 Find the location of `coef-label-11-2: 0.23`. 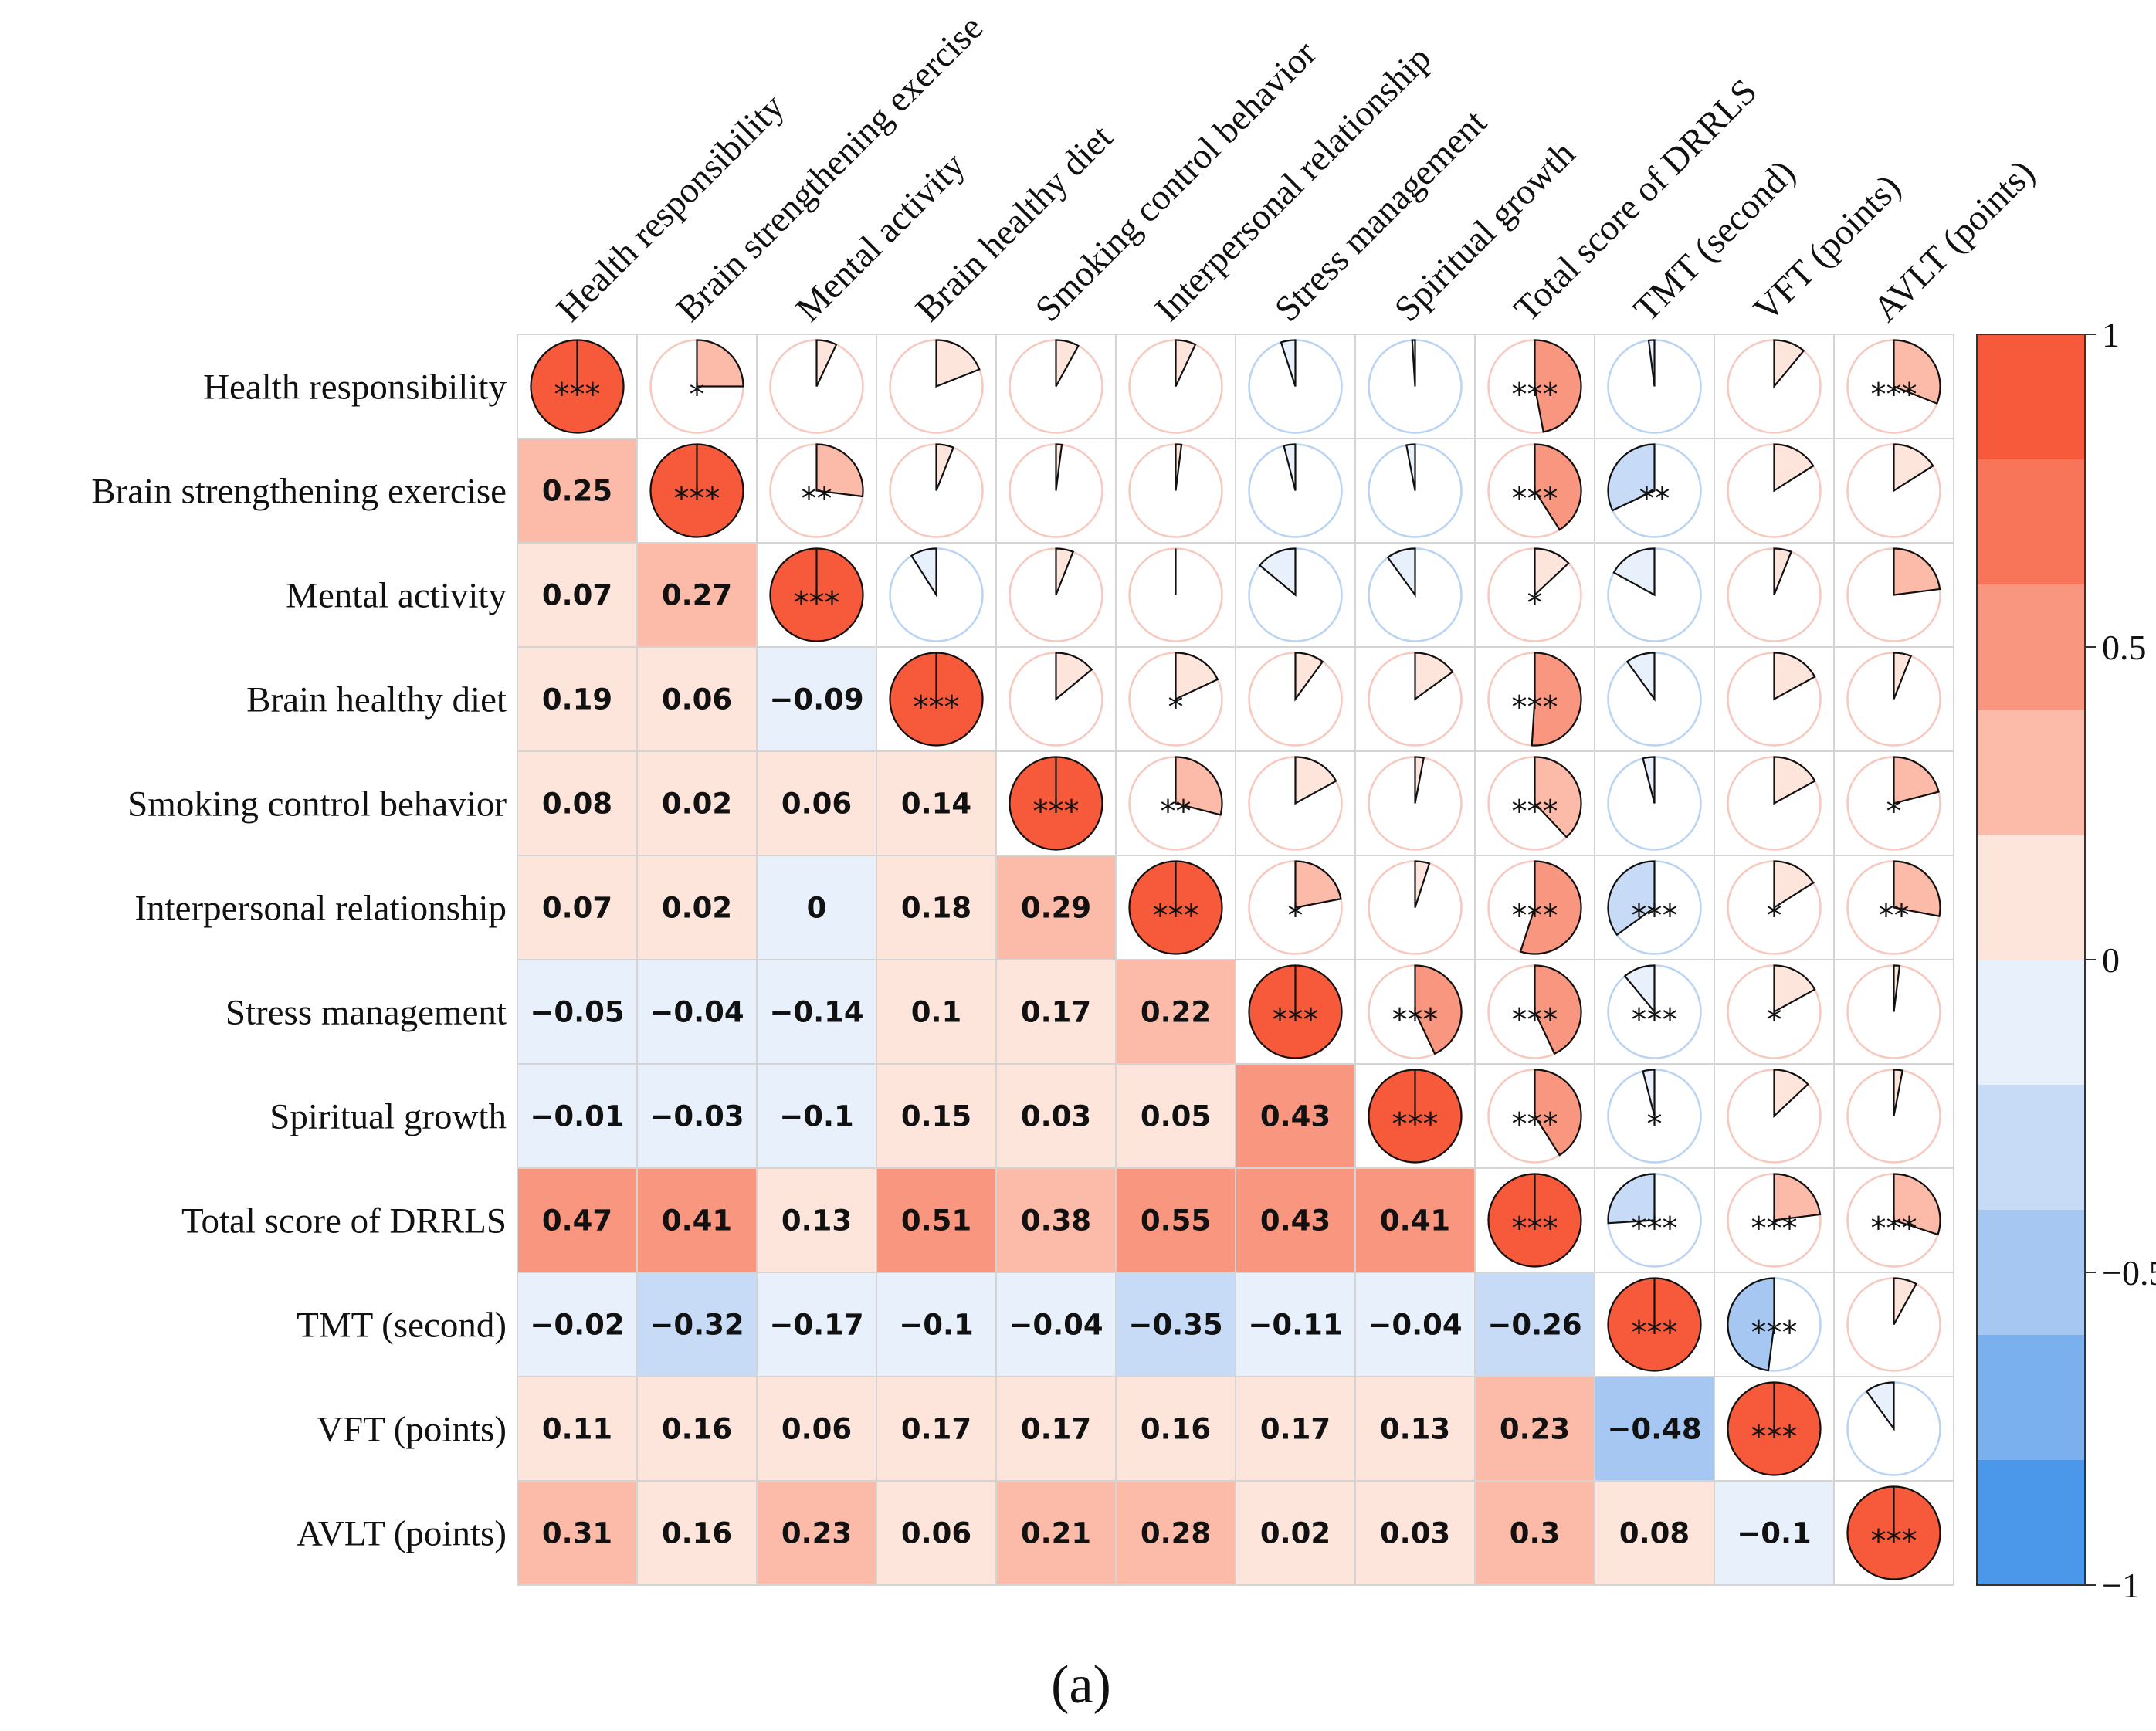

coef-label-11-2: 0.23 is located at coordinates (816, 1533).